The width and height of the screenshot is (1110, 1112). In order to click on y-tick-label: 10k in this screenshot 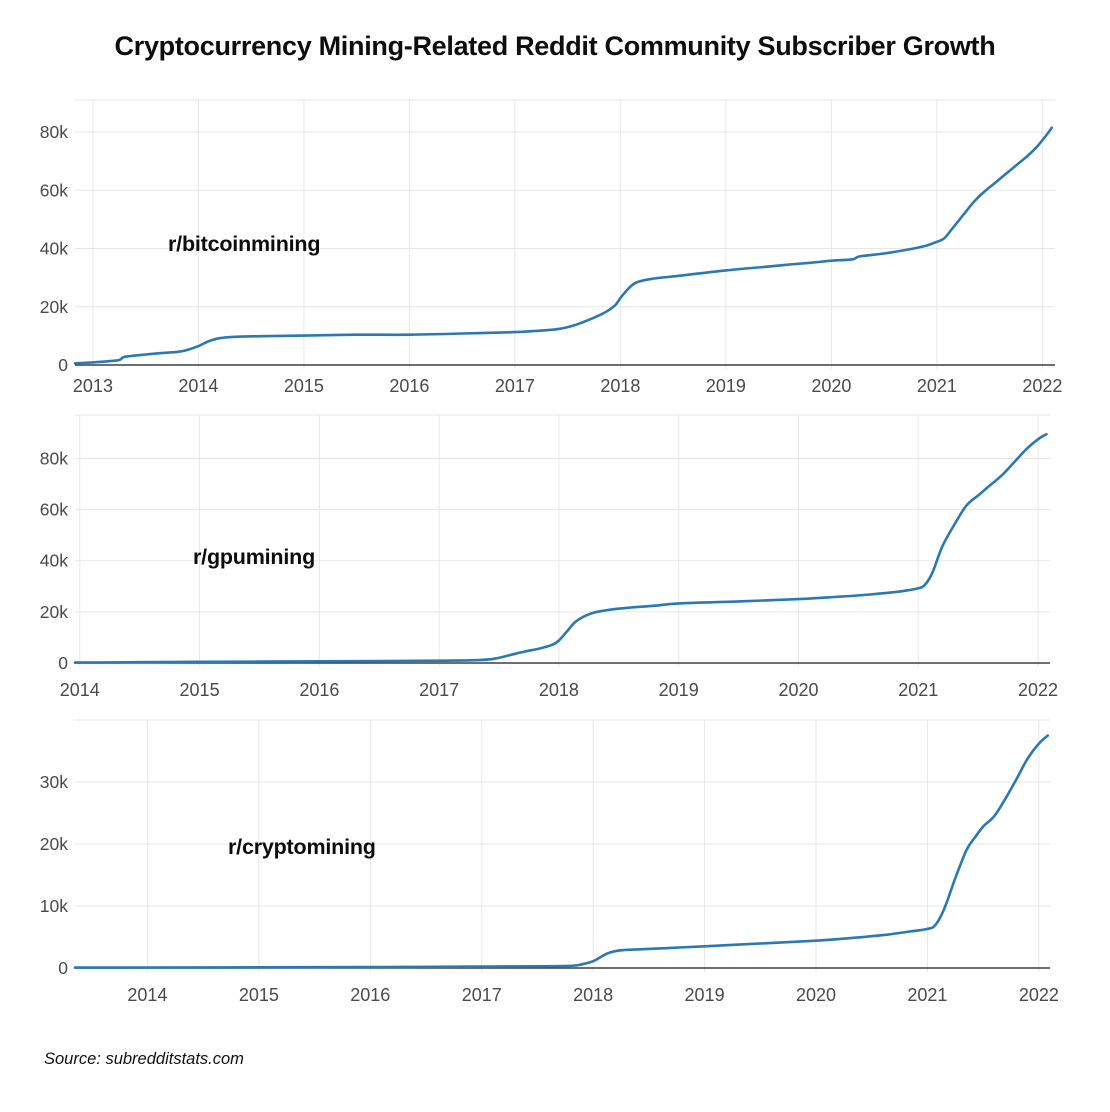, I will do `click(54, 906)`.